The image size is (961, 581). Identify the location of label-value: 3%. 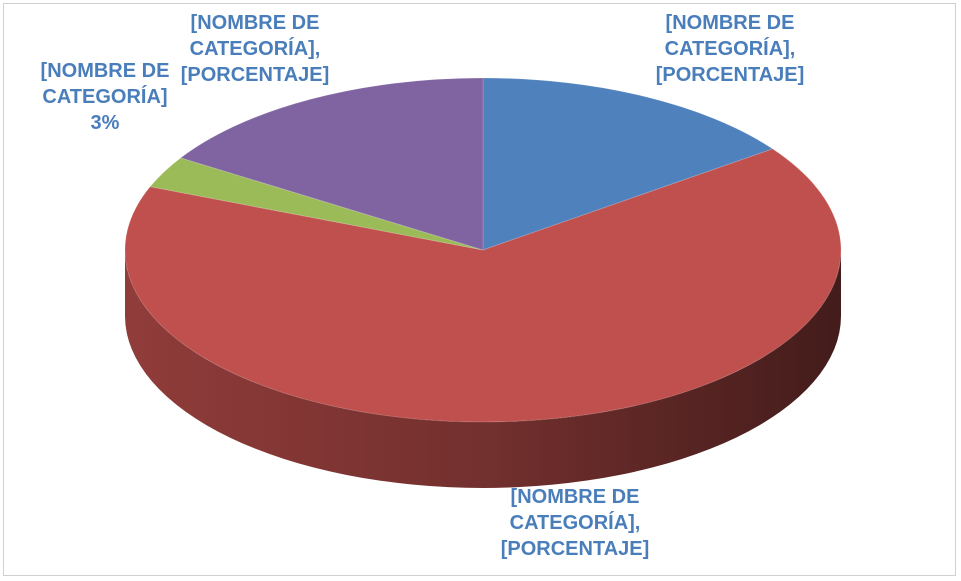
(105, 123).